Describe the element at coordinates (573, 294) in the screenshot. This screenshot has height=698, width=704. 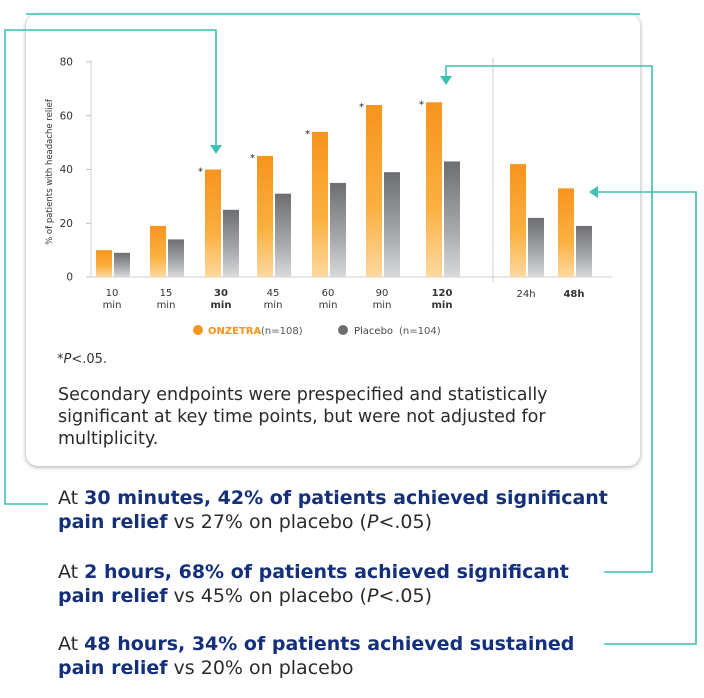
I see `x-tick-label: 48h` at that location.